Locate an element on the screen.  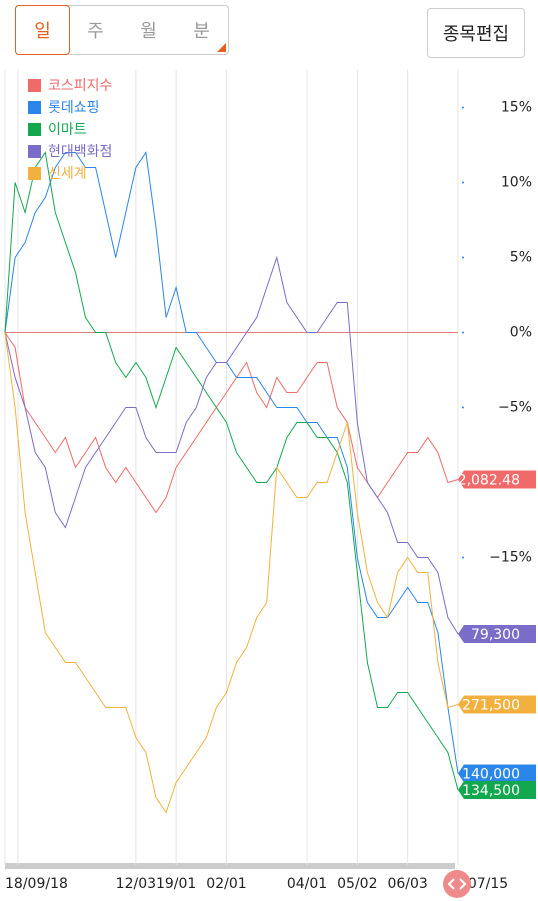
y-tick-label: 15% is located at coordinates (516, 108).